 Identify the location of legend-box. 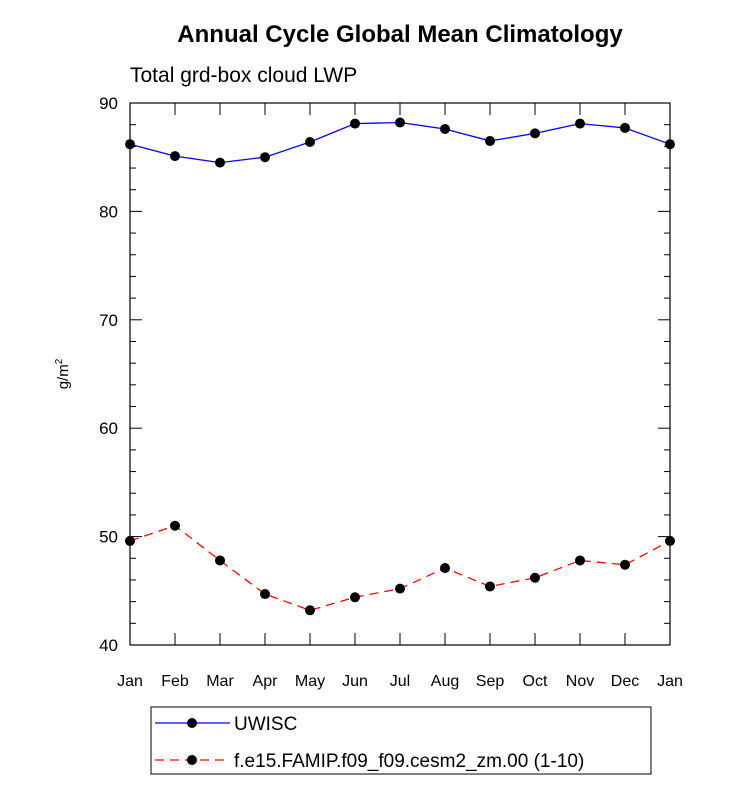
(401, 740).